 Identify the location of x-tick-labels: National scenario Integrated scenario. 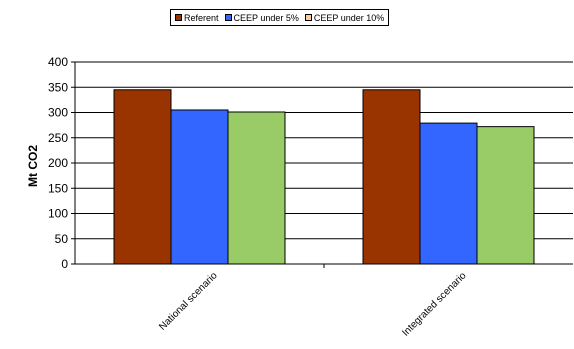
(313, 304).